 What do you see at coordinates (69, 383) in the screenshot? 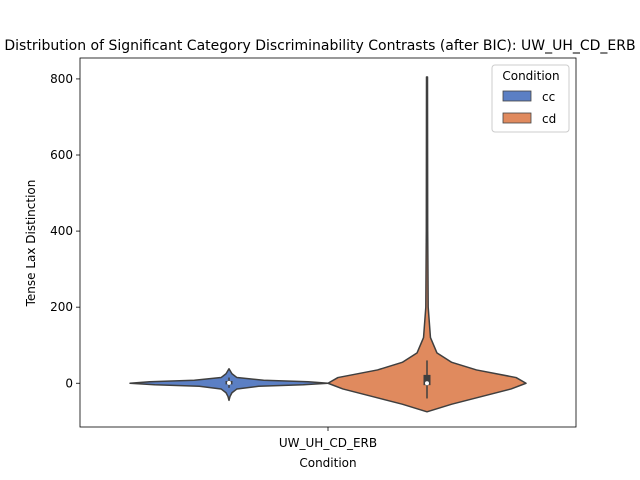
I see `y-tick-label: 0` at bounding box center [69, 383].